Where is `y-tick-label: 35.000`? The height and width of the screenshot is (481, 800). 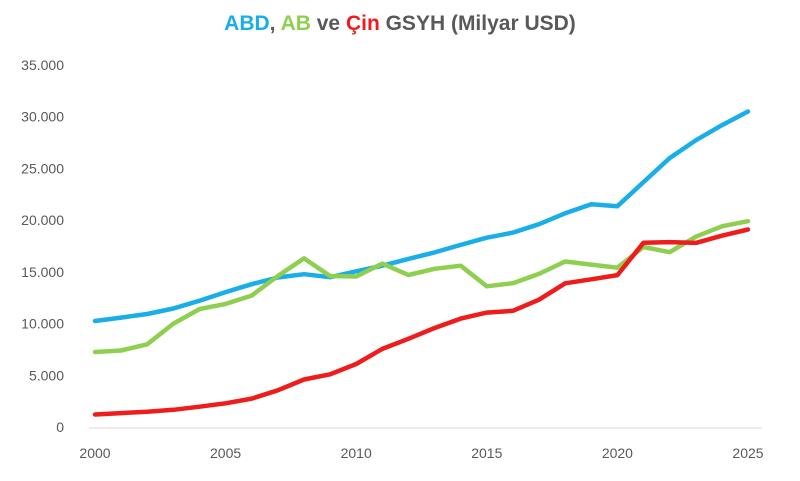 y-tick-label: 35.000 is located at coordinates (42, 65).